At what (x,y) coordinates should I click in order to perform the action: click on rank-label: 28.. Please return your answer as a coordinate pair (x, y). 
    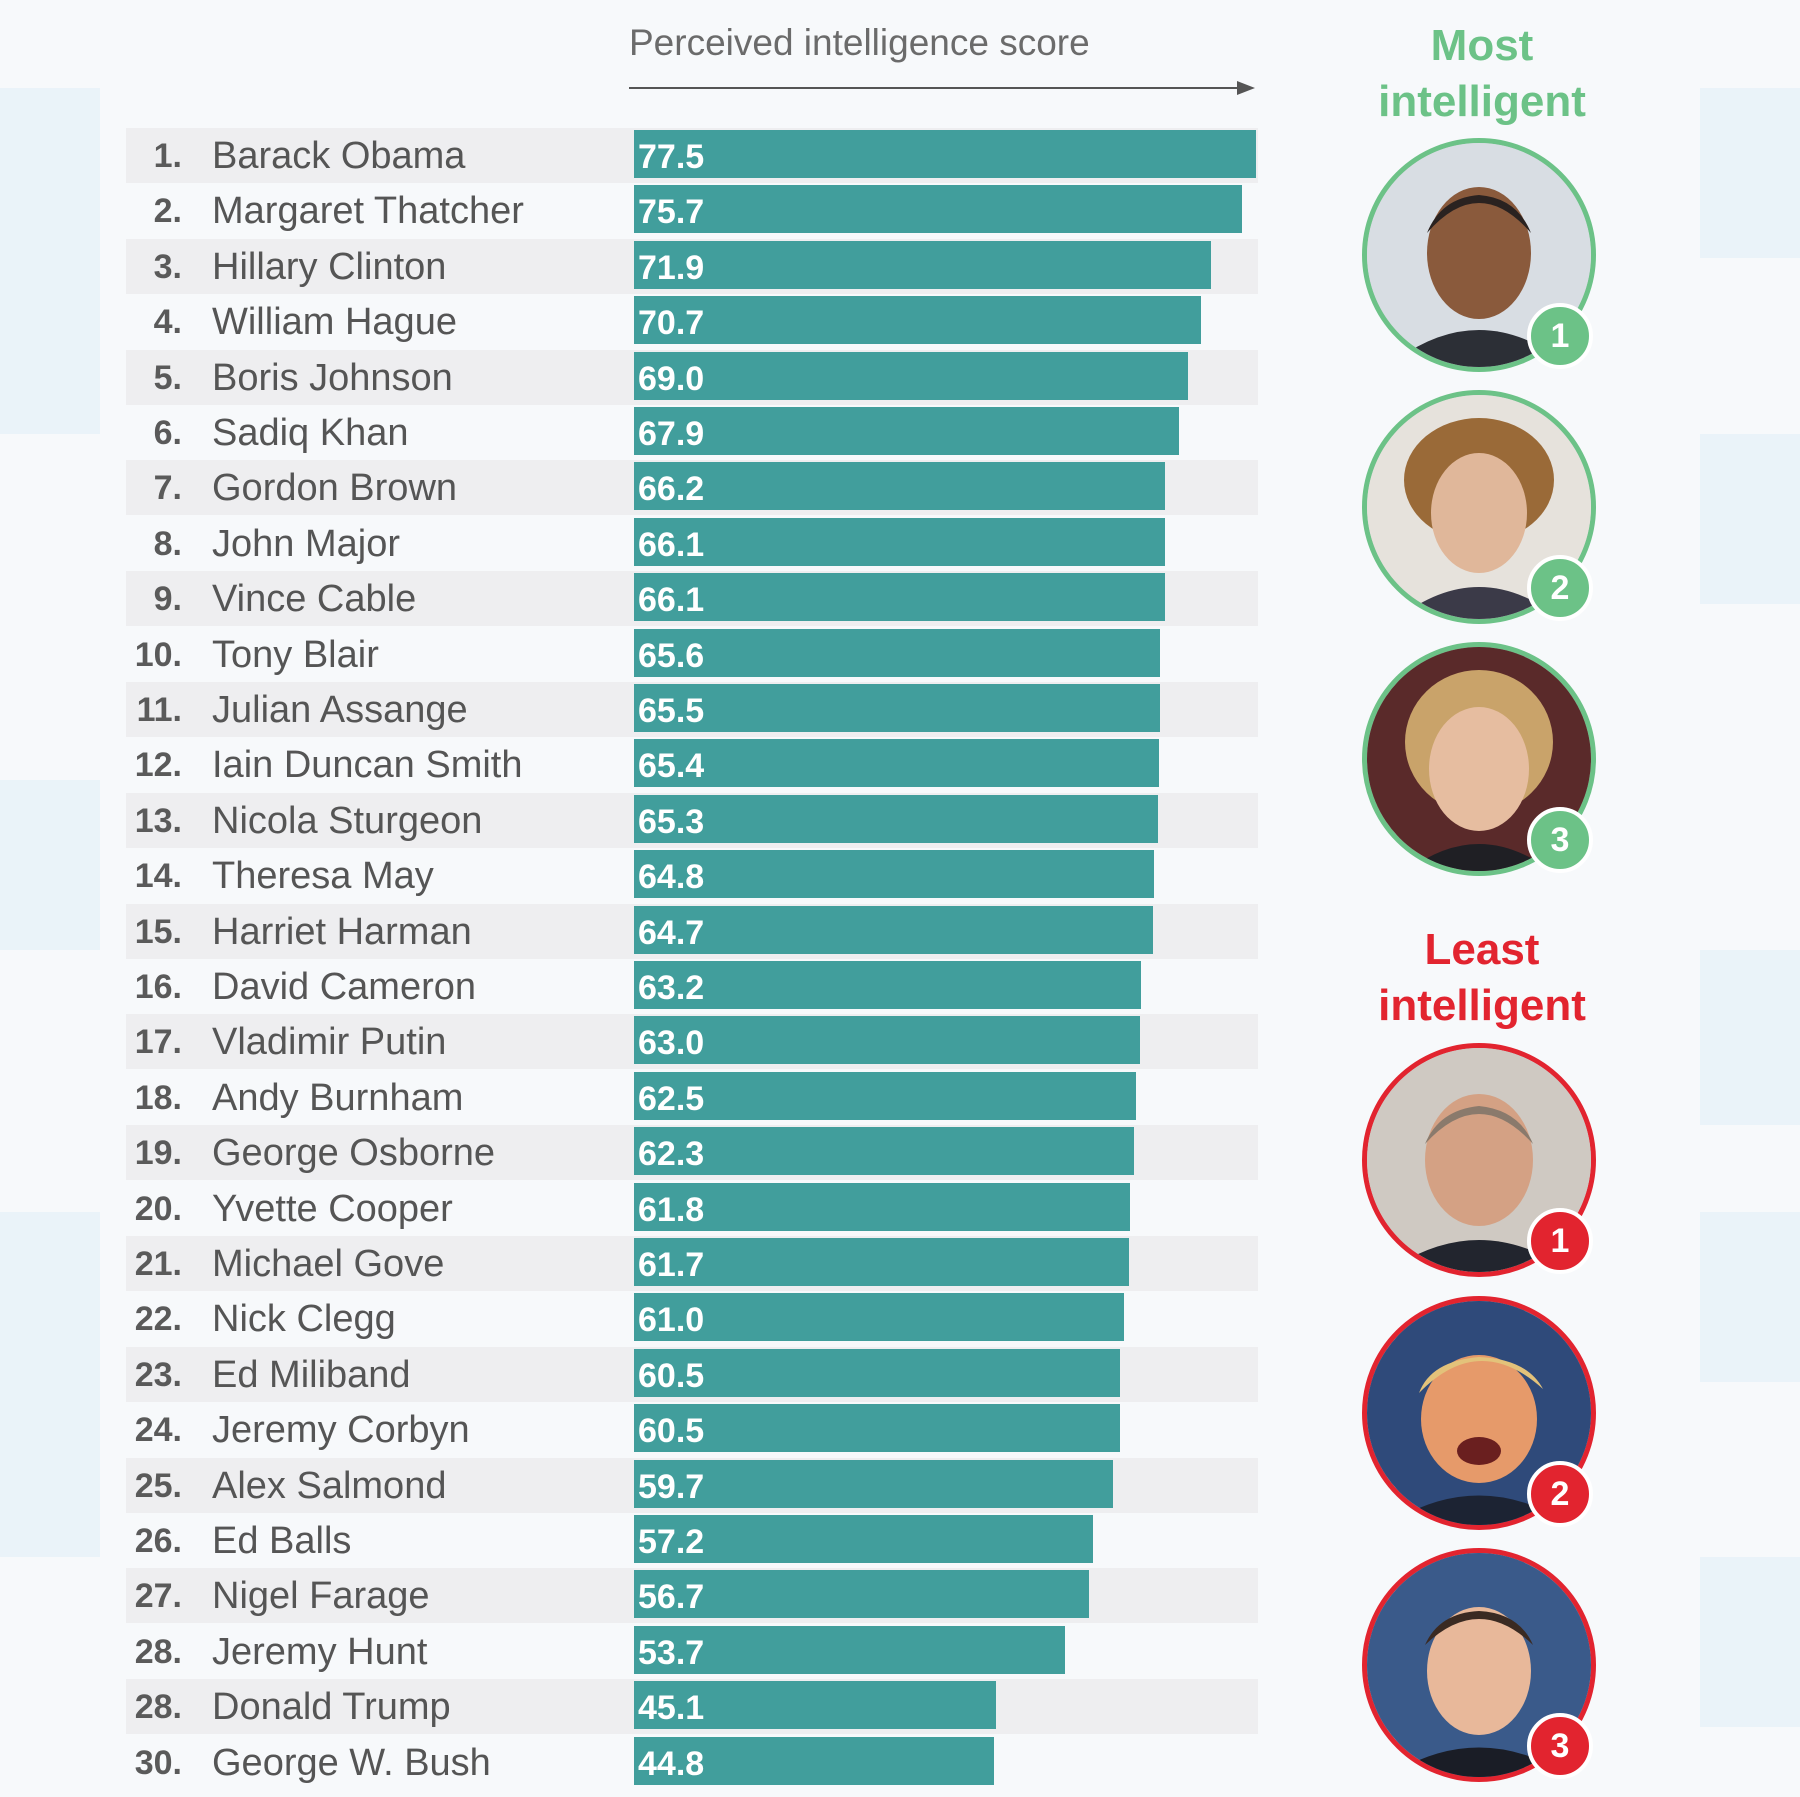
    Looking at the image, I should click on (158, 1651).